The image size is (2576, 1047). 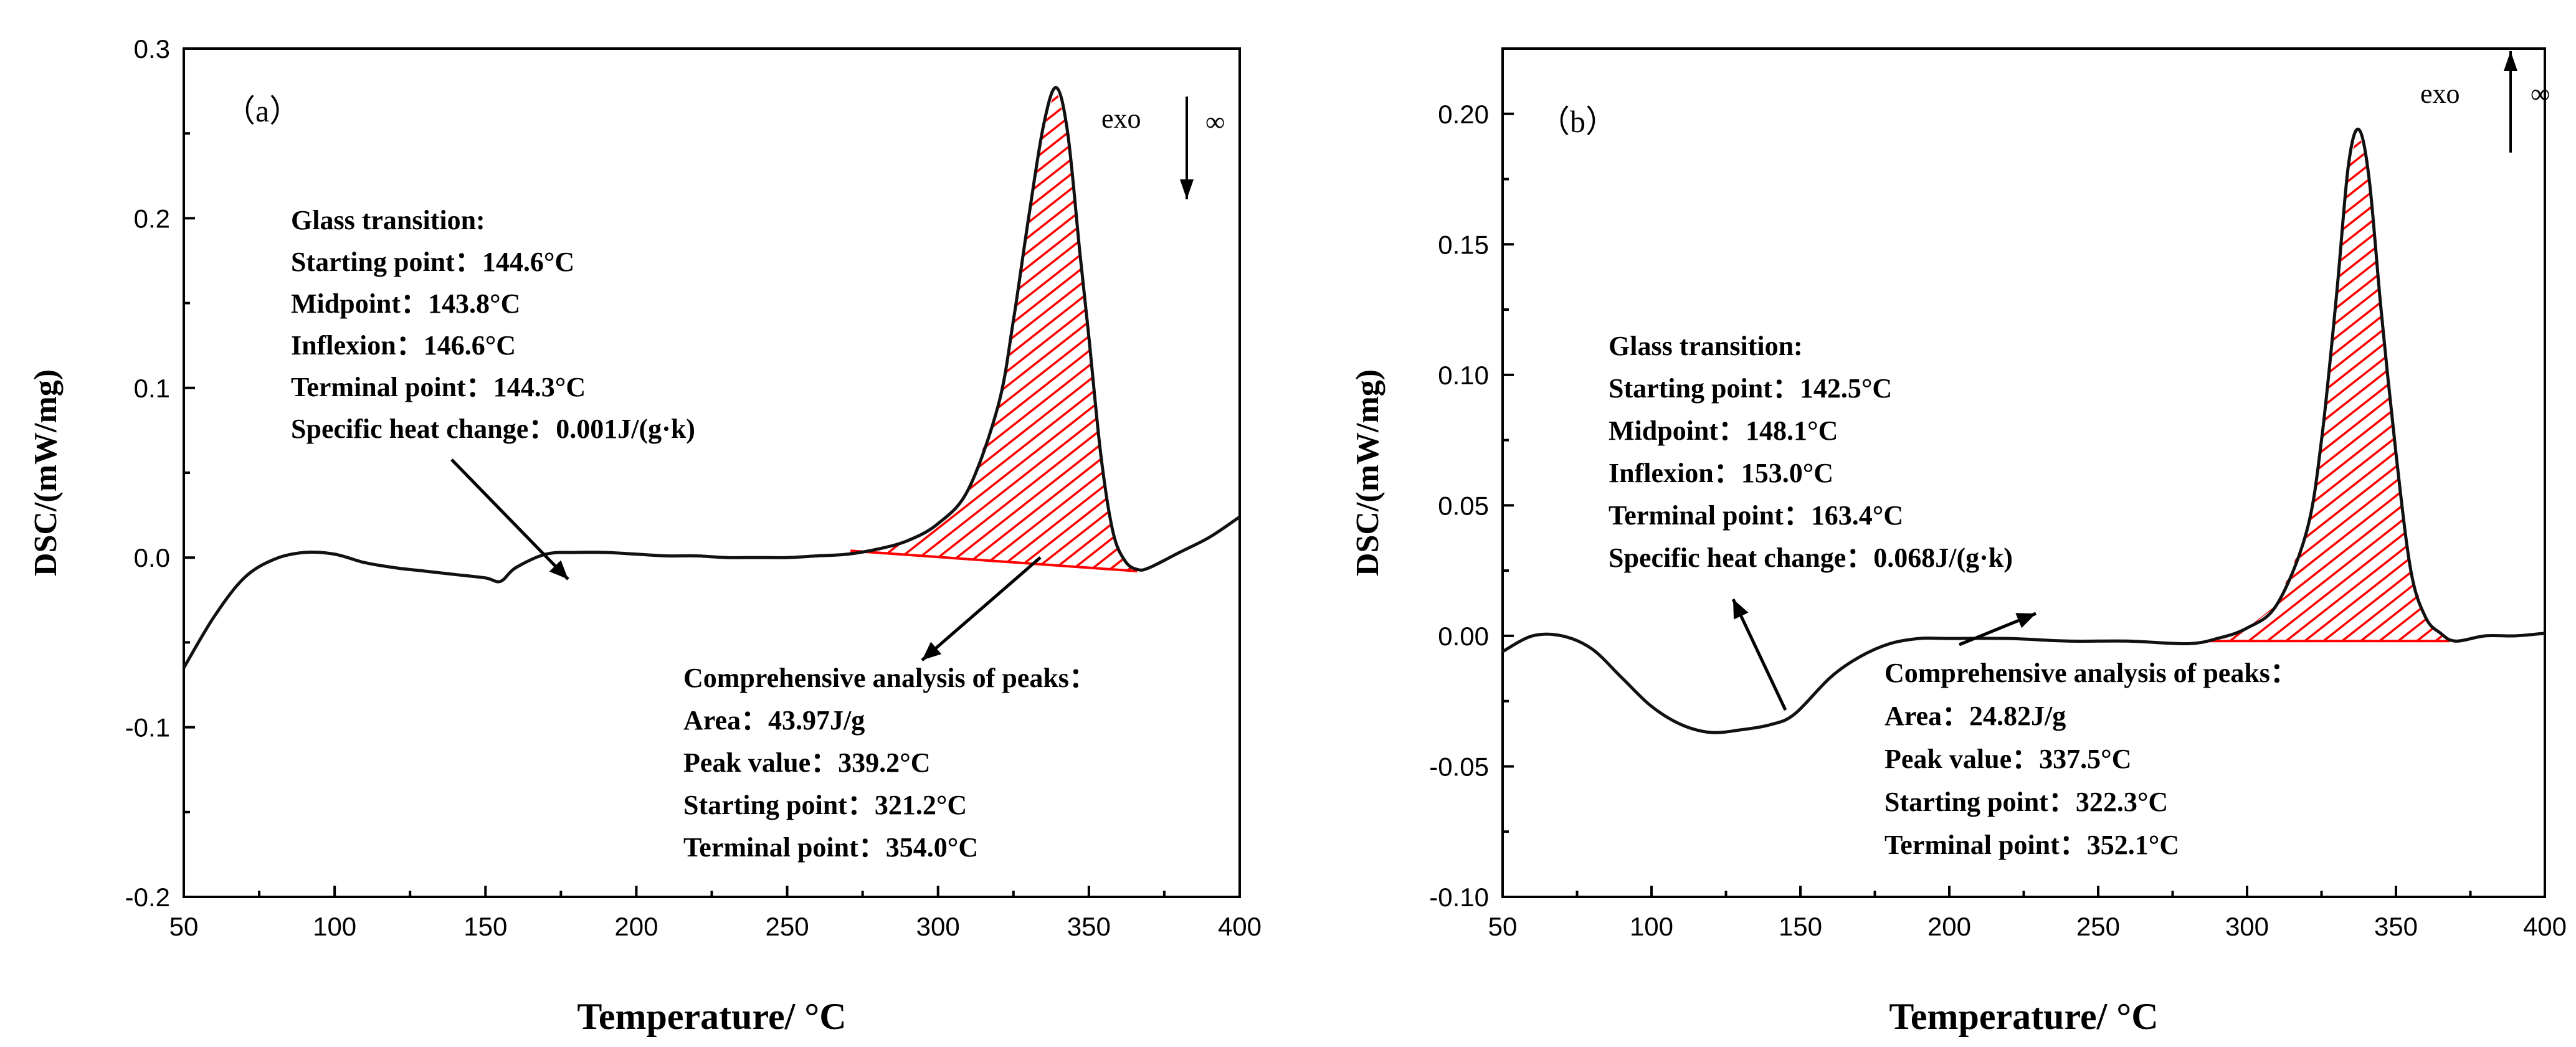 I want to click on glass-transition-line: Terminal point：163.4°C, so click(x=1756, y=516).